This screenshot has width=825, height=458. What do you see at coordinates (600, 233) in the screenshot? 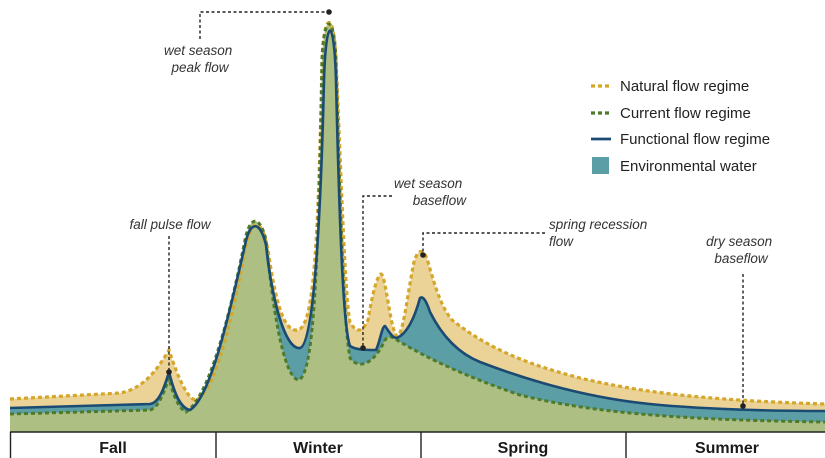
I see `spring-recession-label: spring recession flow` at bounding box center [600, 233].